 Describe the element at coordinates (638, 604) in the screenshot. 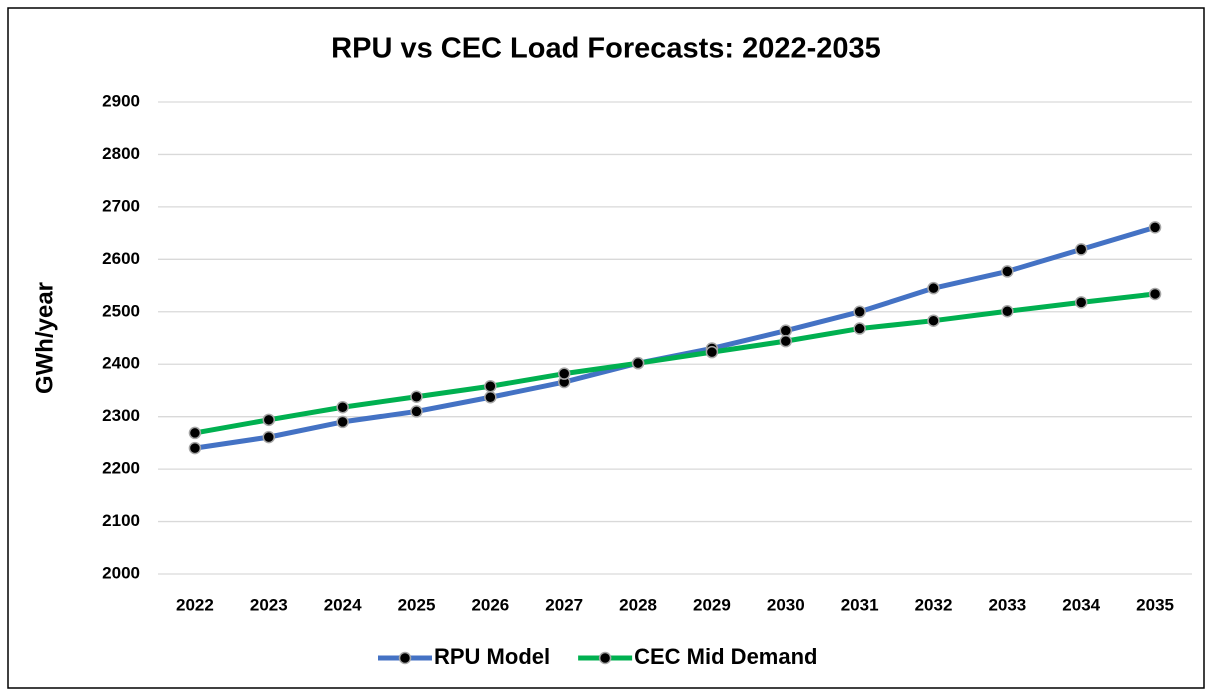

I see `x-tick-label: 2028` at that location.